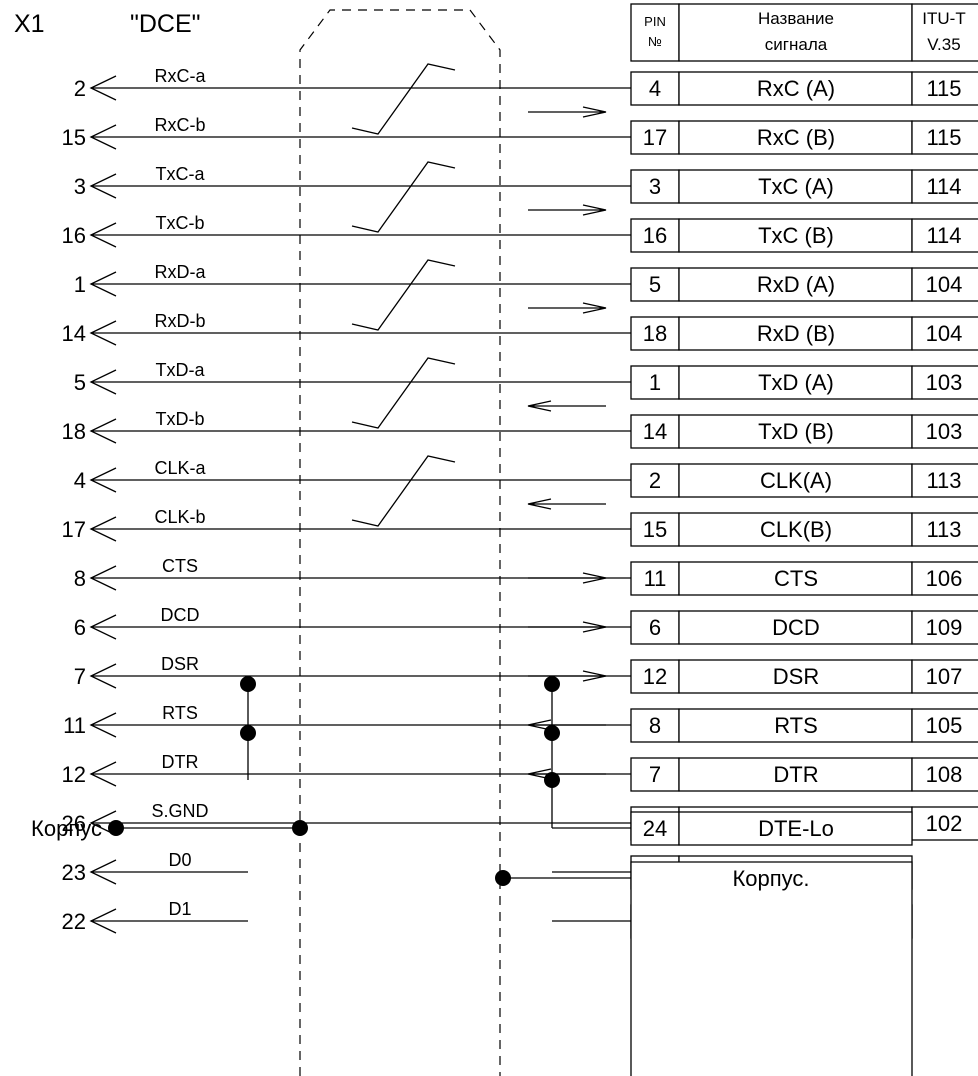 Image resolution: width=978 pixels, height=1076 pixels. What do you see at coordinates (520, 331) in the screenshot?
I see `signal-row: 14 RxD-b 18 RxD (B) 104` at bounding box center [520, 331].